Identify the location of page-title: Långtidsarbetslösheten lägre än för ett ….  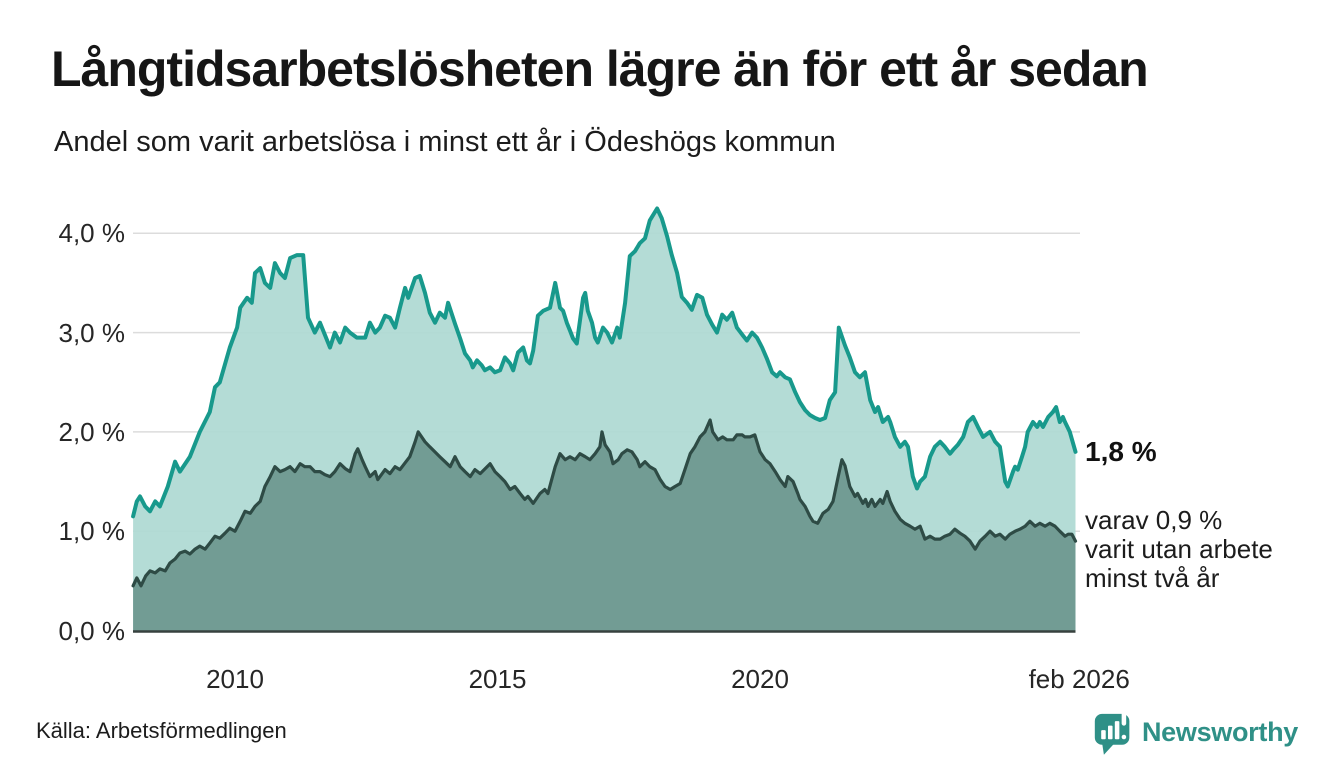
(600, 69).